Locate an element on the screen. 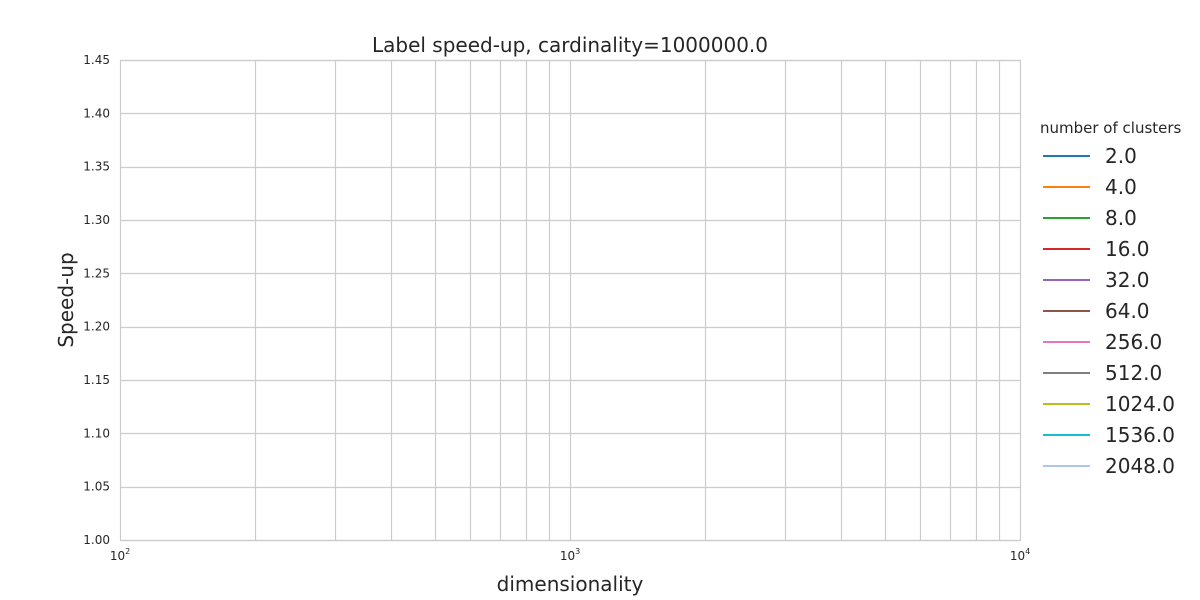 The image size is (1200, 600). y-tick-label: 1.05 is located at coordinates (96, 487).